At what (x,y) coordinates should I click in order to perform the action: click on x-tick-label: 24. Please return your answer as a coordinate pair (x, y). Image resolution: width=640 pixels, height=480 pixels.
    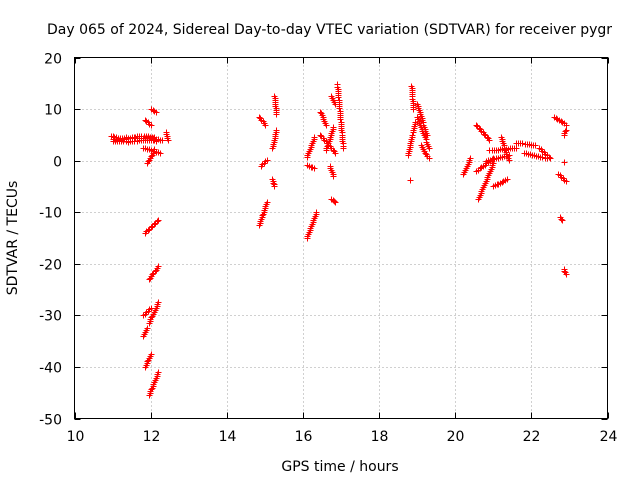
    Looking at the image, I should click on (609, 437).